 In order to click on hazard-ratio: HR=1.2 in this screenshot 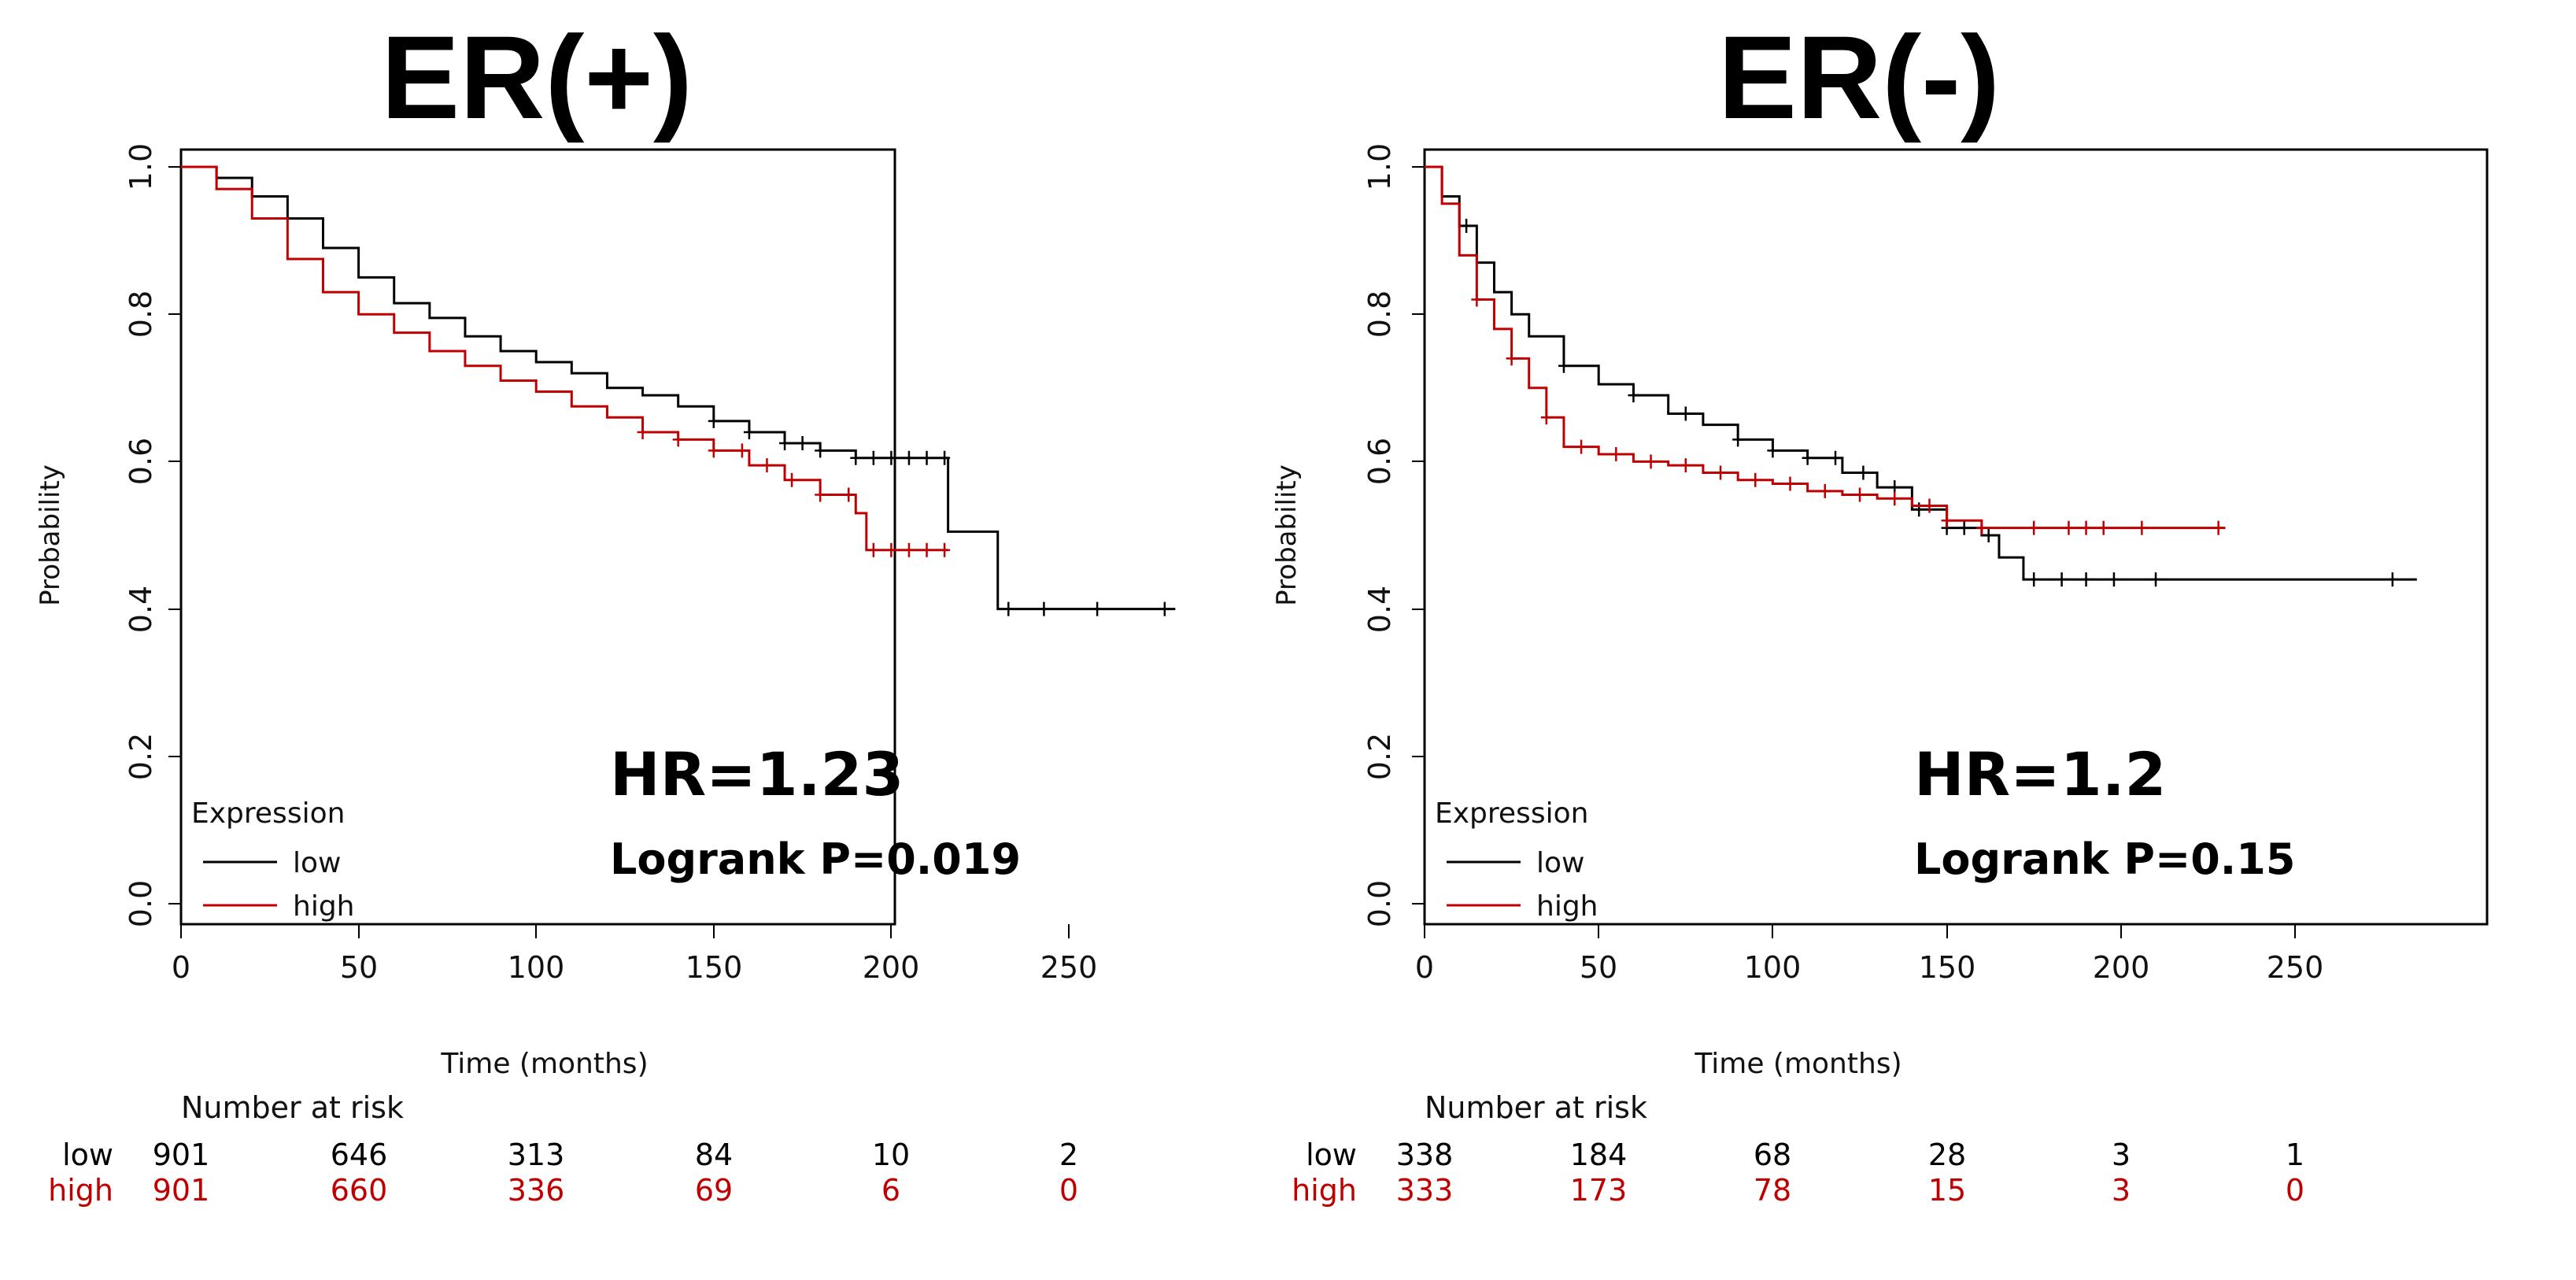, I will do `click(2040, 774)`.